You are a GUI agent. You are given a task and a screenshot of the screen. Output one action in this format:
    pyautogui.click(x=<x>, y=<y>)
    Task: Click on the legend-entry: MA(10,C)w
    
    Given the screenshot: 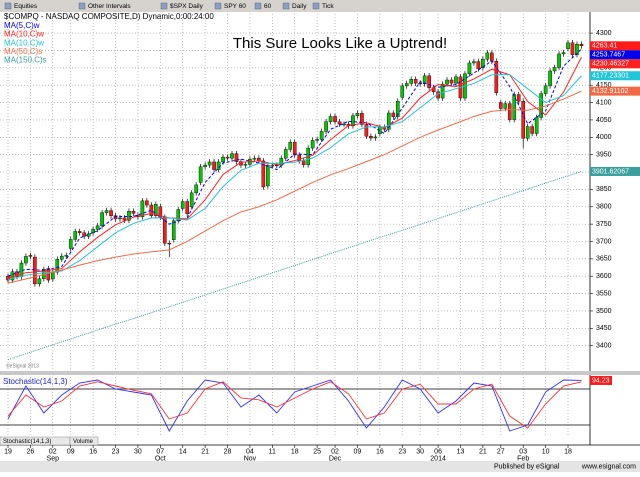 What is the action you would take?
    pyautogui.click(x=24, y=34)
    